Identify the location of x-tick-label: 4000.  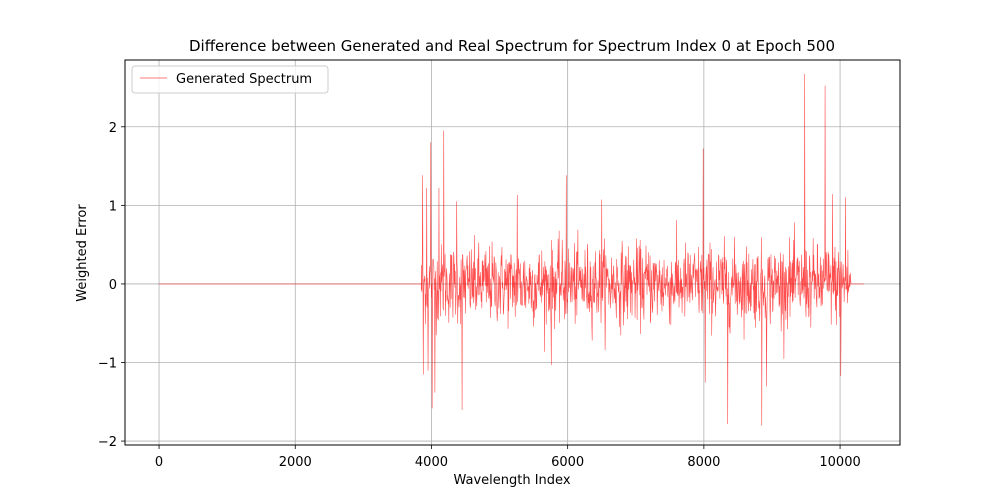
(431, 462).